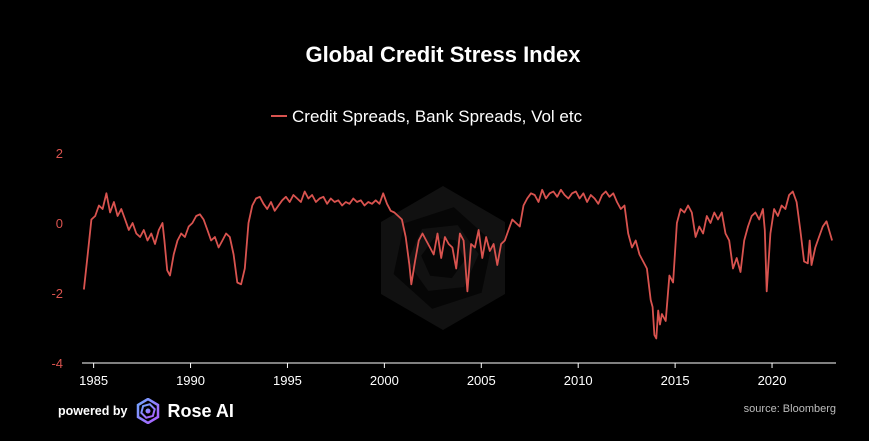 Image resolution: width=869 pixels, height=441 pixels. Describe the element at coordinates (432, 375) in the screenshot. I see `x-axis: 1985 1990 1995 2000 2005 2010 2015 2020` at that location.